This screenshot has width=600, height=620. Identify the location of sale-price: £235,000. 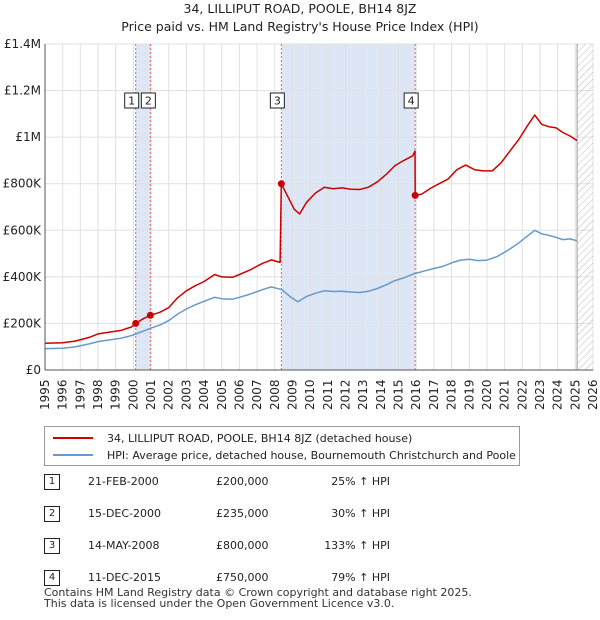
(242, 513).